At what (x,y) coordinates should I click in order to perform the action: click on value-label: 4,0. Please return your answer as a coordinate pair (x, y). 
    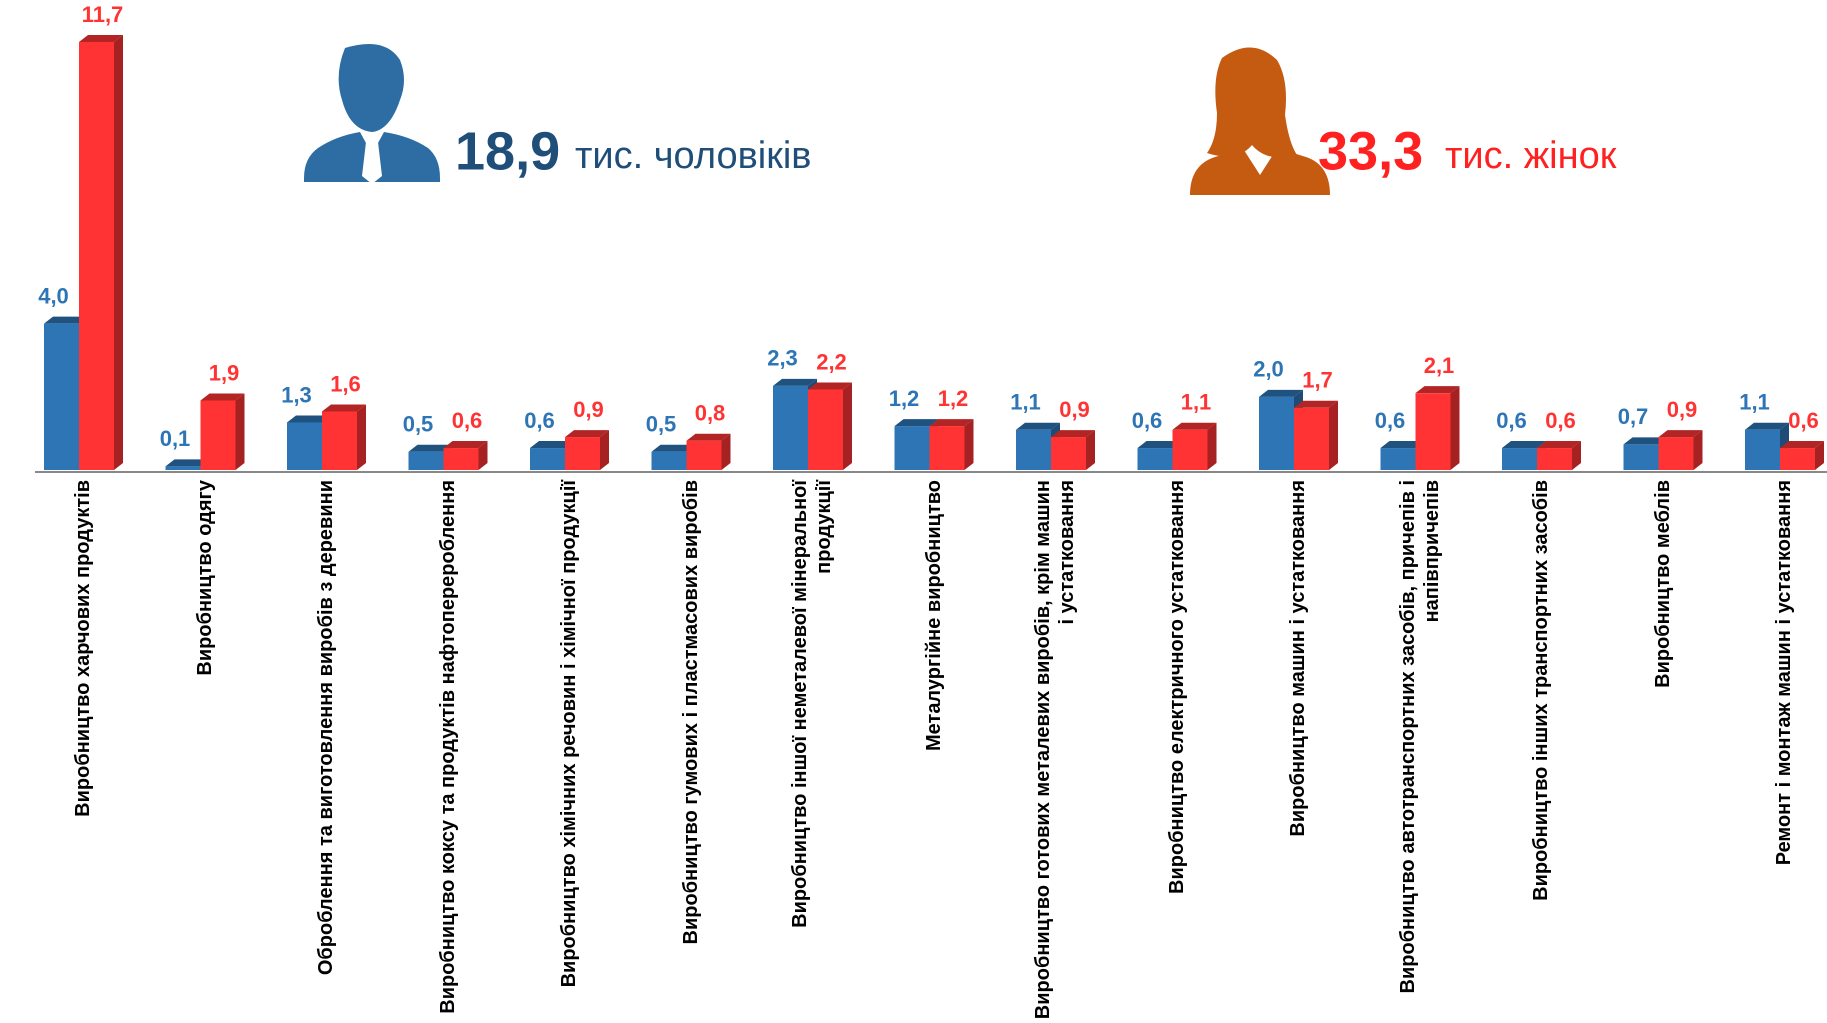
    Looking at the image, I should click on (53, 295).